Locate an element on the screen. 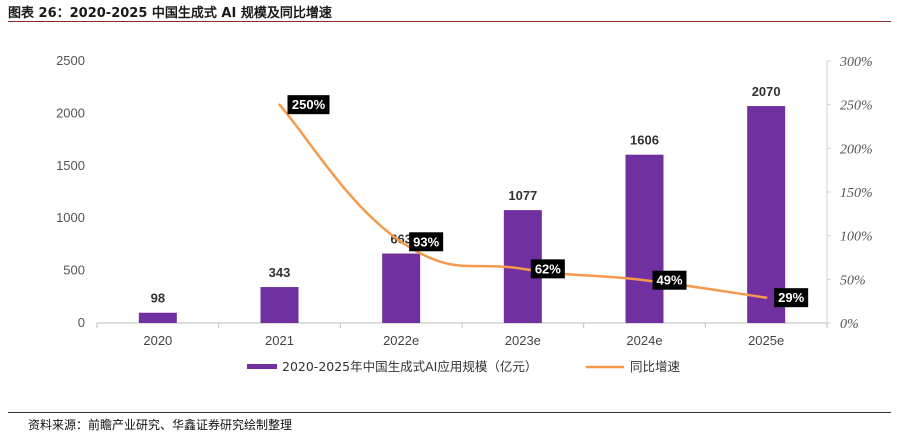 This screenshot has height=438, width=897. y-left-tick-label: 1000 is located at coordinates (70, 217).